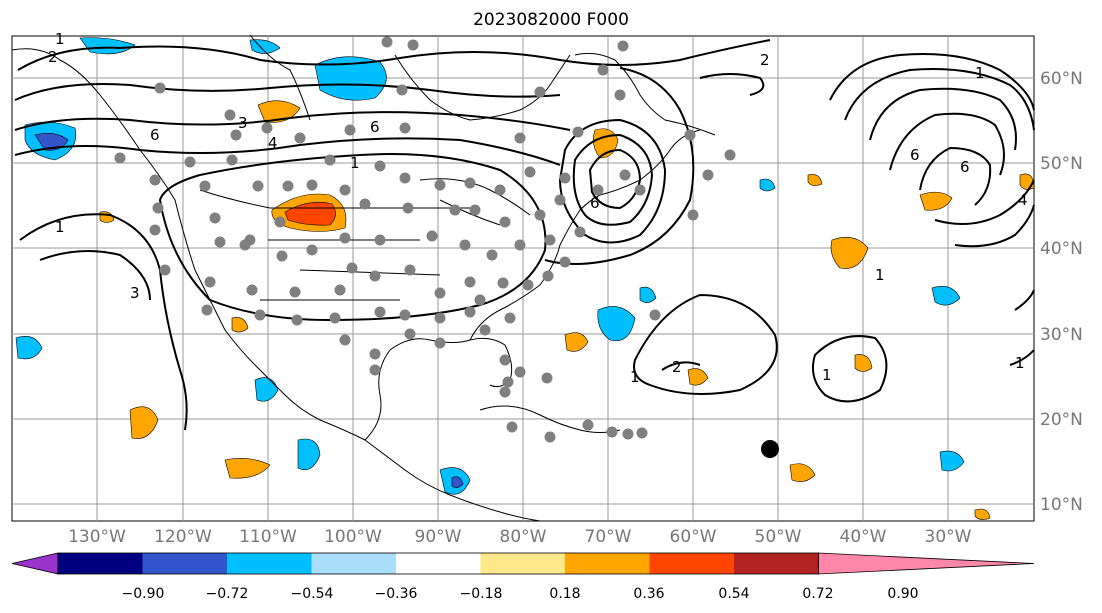 This screenshot has width=1102, height=613. What do you see at coordinates (481, 594) in the screenshot?
I see `colorbar-tick-label: −0.18` at bounding box center [481, 594].